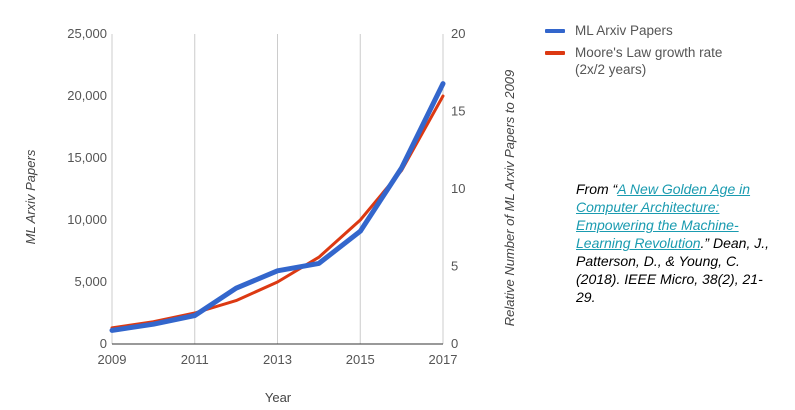 This screenshot has height=410, width=795. Describe the element at coordinates (597, 189) in the screenshot. I see `citation-prefix: From “` at that location.